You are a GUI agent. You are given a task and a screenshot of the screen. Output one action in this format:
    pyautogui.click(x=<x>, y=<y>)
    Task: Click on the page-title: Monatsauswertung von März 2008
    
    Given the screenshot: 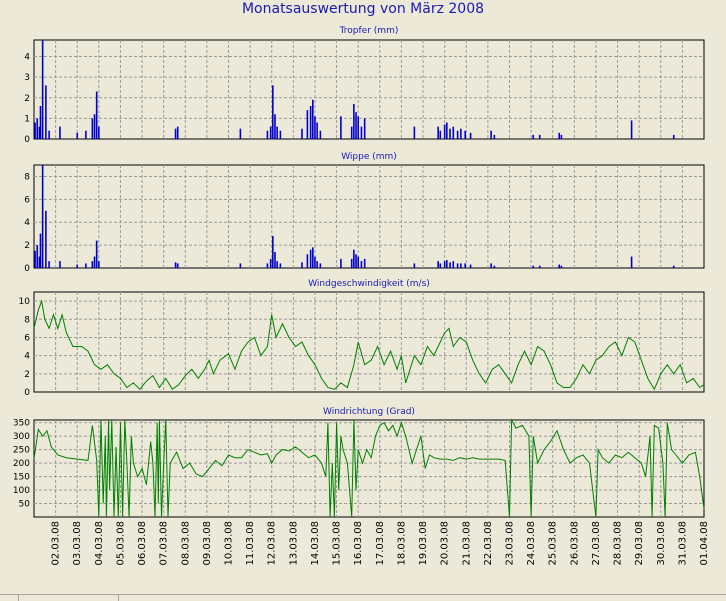 What is the action you would take?
    pyautogui.click(x=363, y=9)
    